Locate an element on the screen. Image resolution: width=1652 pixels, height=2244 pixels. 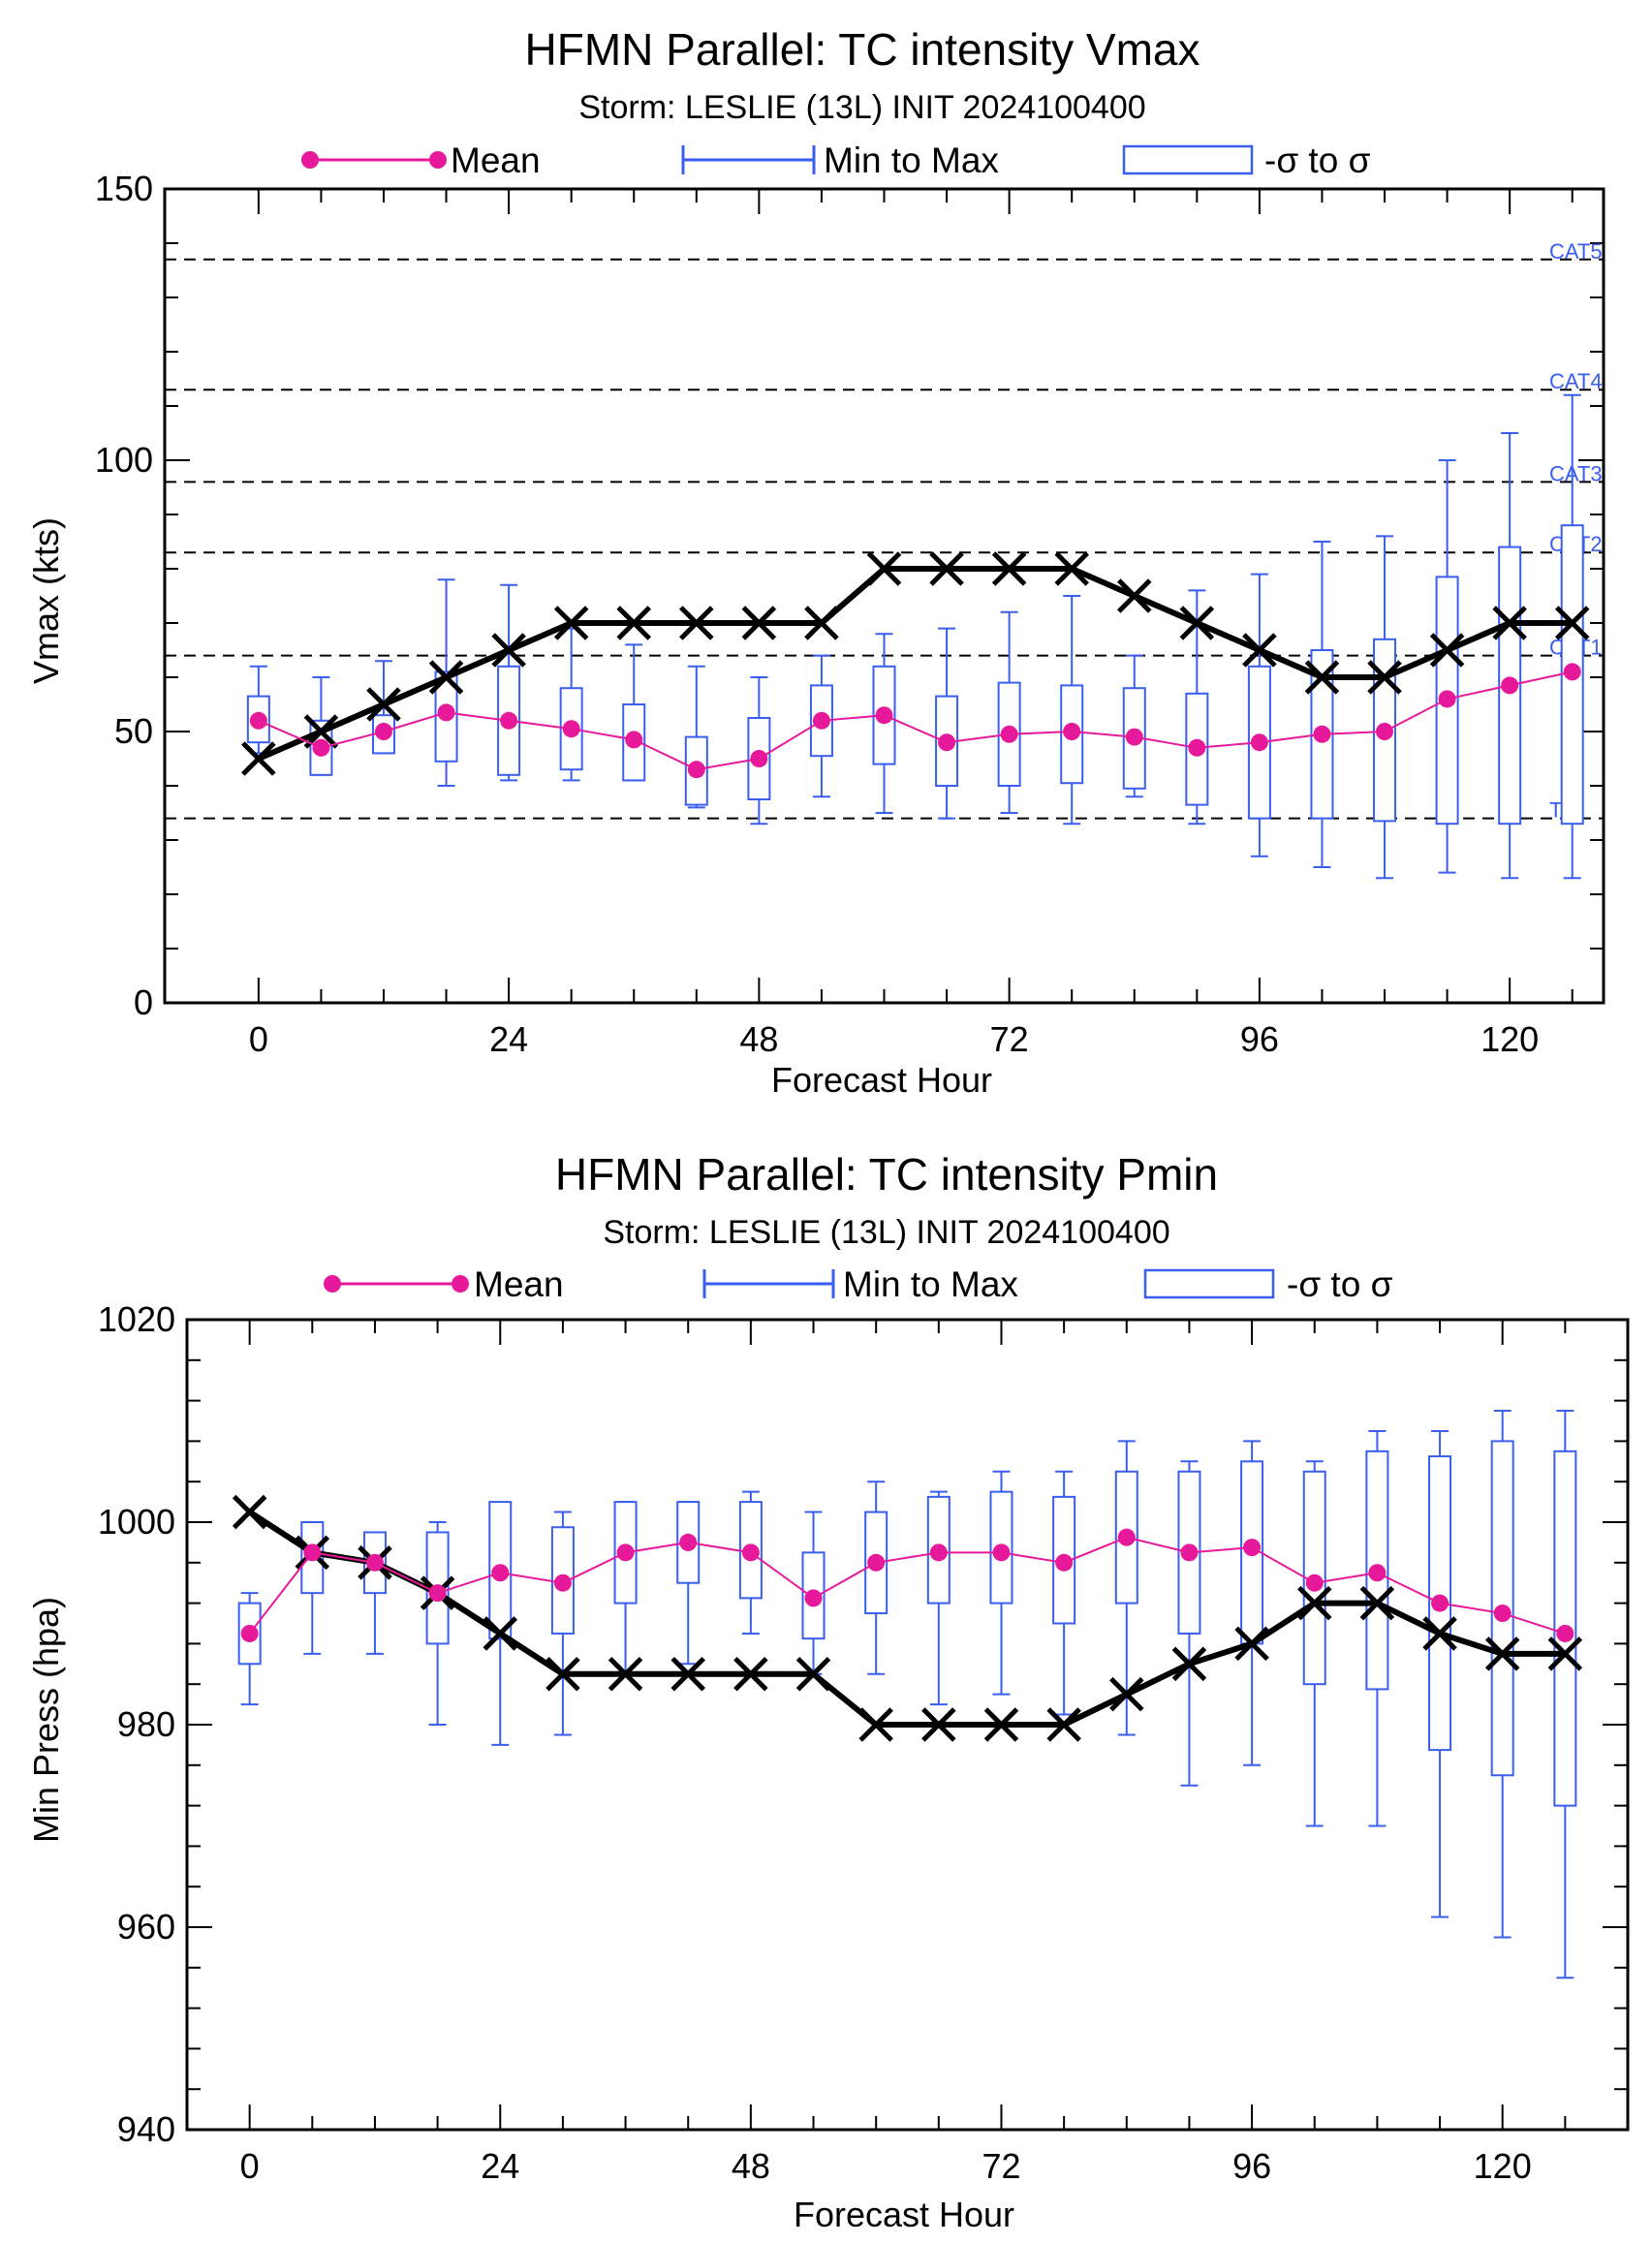
chart-title: HFMN Parallel: TC intensity Pmin is located at coordinates (886, 1174).